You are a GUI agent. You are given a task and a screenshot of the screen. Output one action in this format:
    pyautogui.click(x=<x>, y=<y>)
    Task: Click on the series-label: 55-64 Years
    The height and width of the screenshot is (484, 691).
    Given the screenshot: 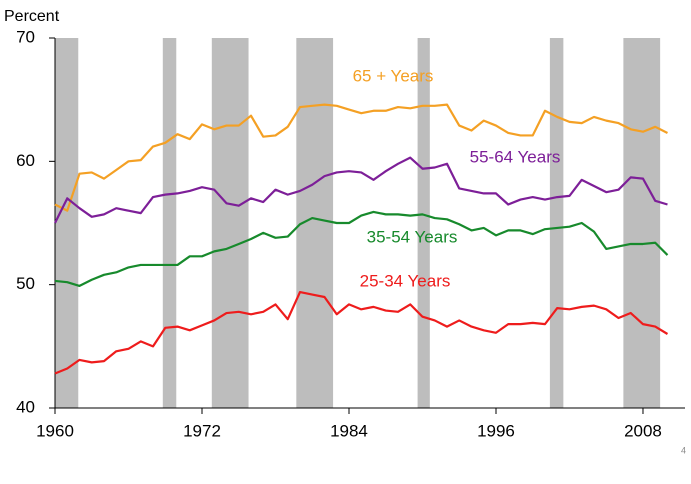 What is the action you would take?
    pyautogui.click(x=515, y=156)
    